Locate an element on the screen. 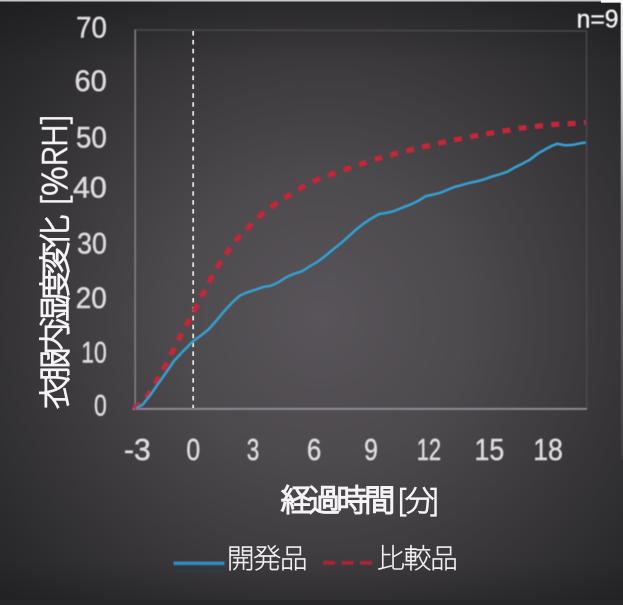 Image resolution: width=623 pixels, height=605 pixels. svg-text: 9 is located at coordinates (371, 449).